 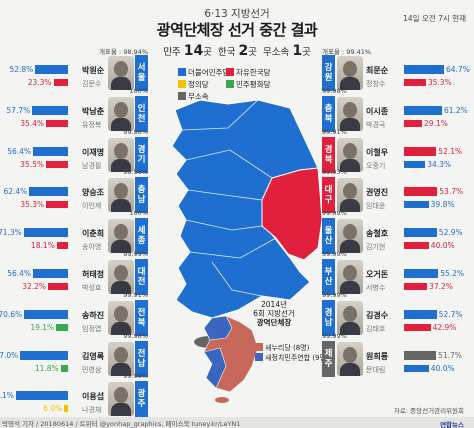 What do you see at coordinates (376, 165) in the screenshot?
I see `runner-name: 오중기` at bounding box center [376, 165].